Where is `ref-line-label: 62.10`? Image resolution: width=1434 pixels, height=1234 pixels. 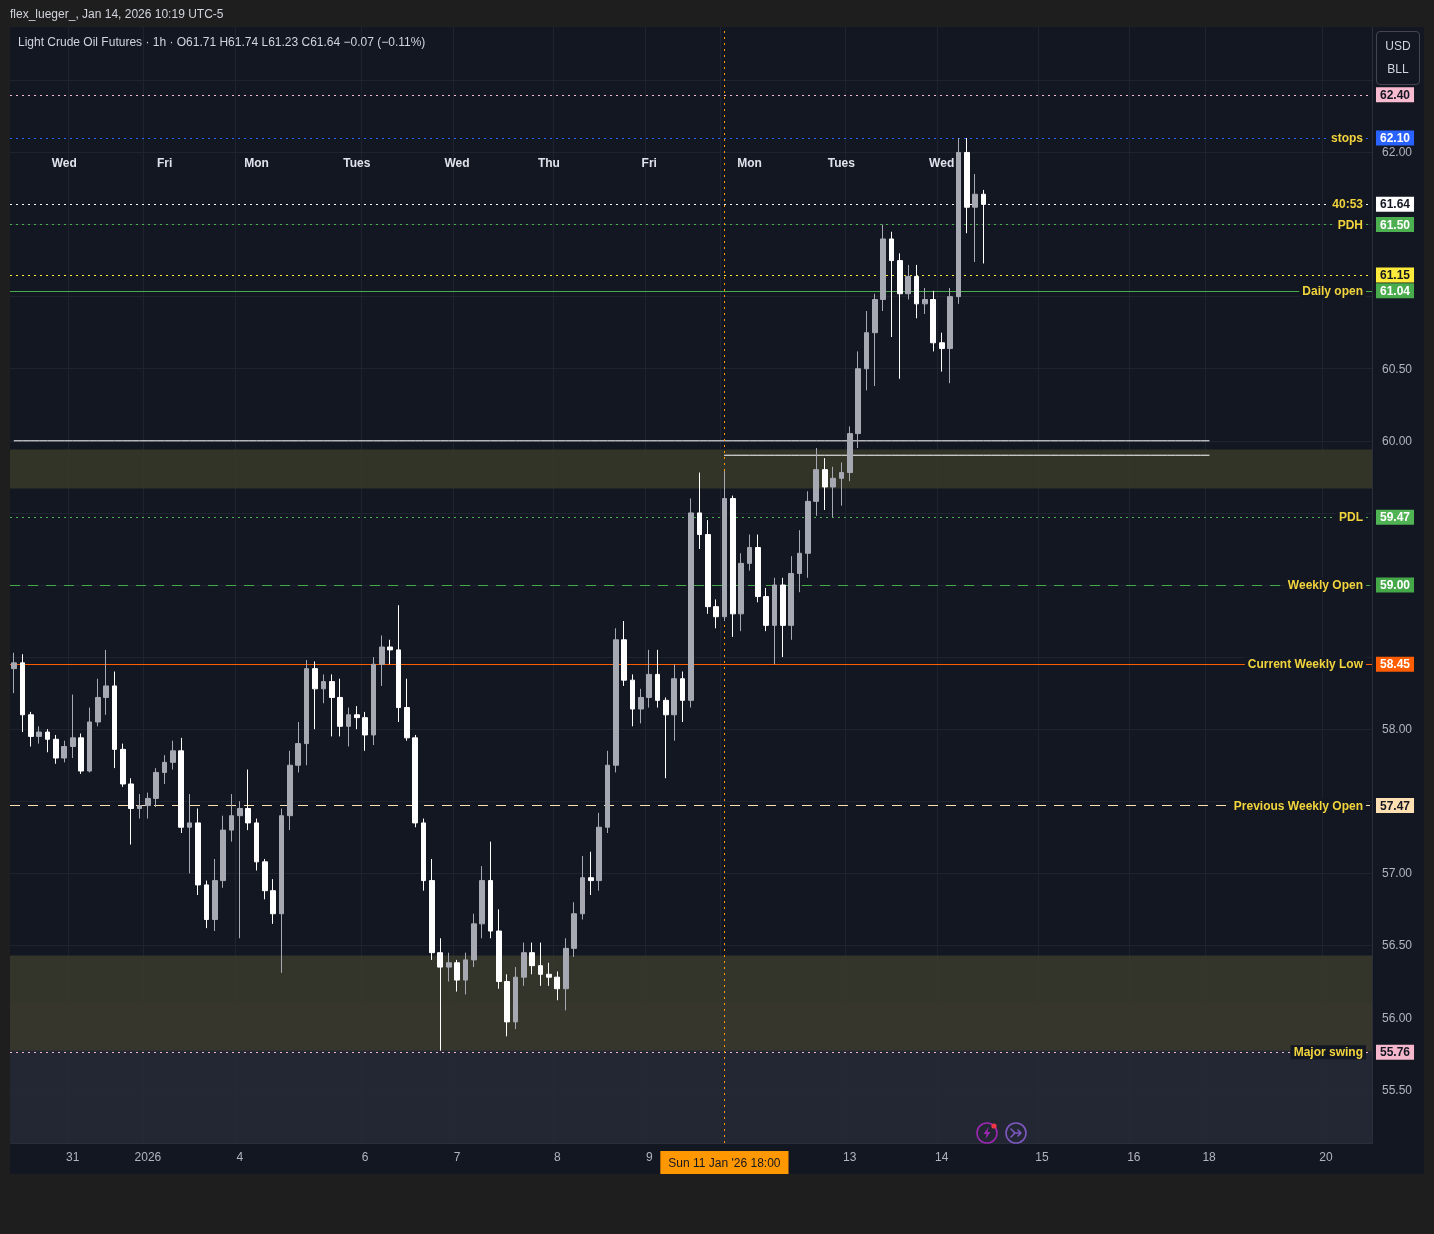
ref-line-label: 62.10 is located at coordinates (1395, 138).